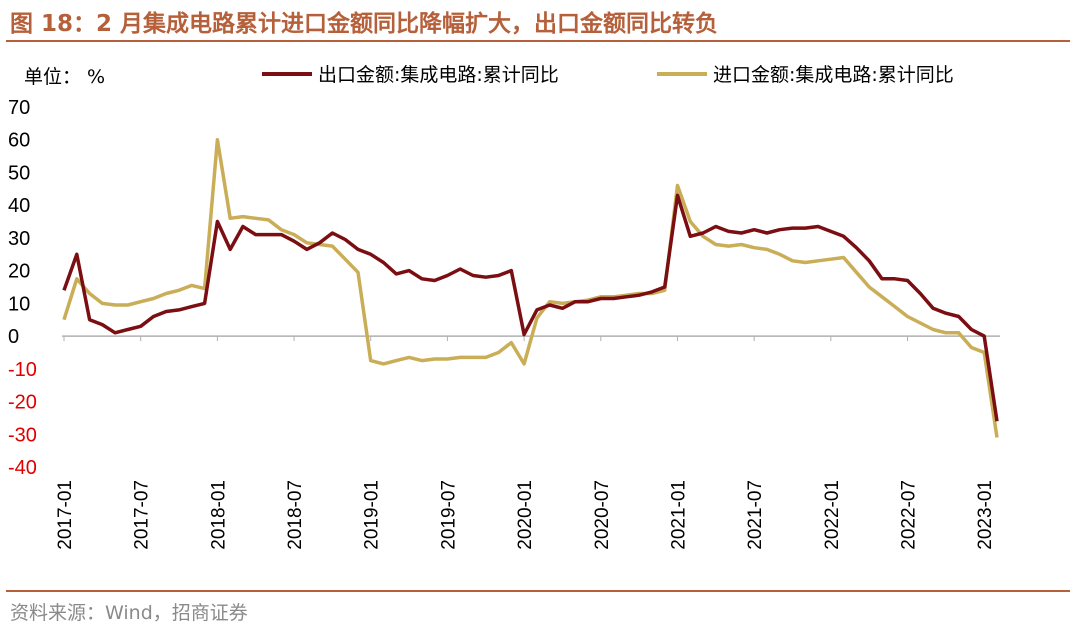 This screenshot has width=1080, height=630. I want to click on footer-divider, so click(538, 591).